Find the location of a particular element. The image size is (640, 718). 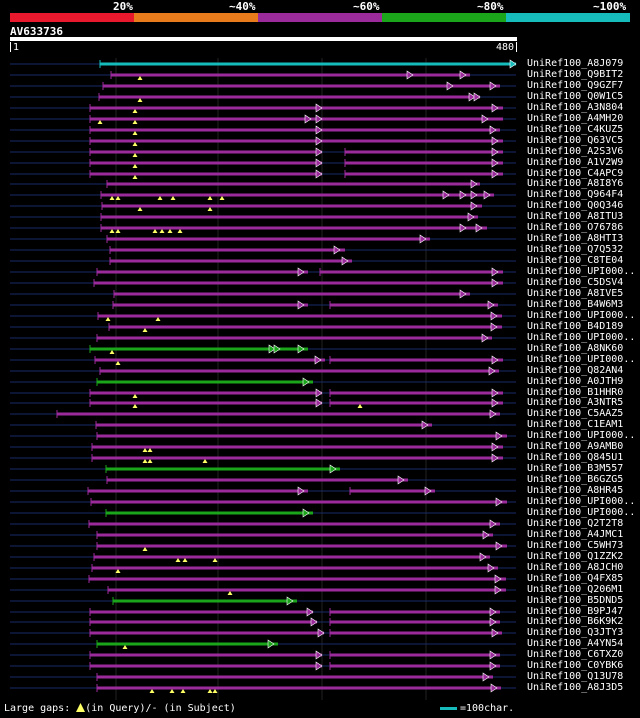

hit-label: UniRef100_B4D189 is located at coordinates (575, 326).